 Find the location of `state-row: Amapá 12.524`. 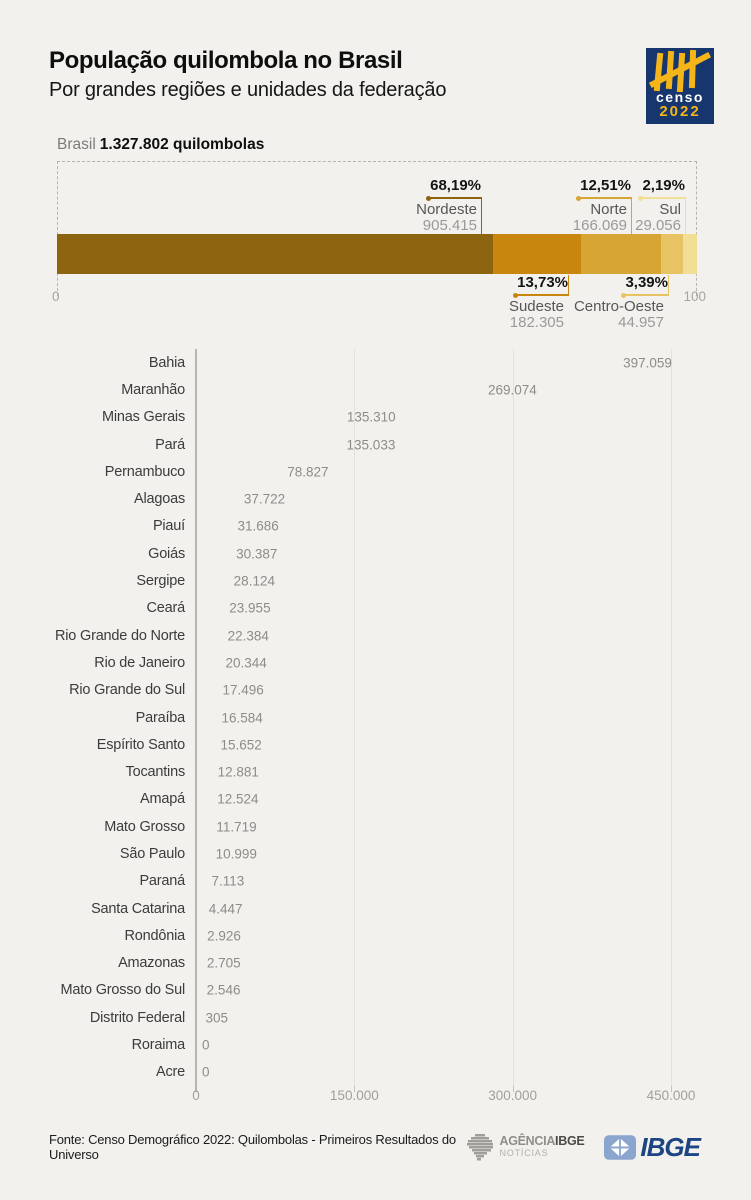

state-row: Amapá 12.524 is located at coordinates (379, 799).